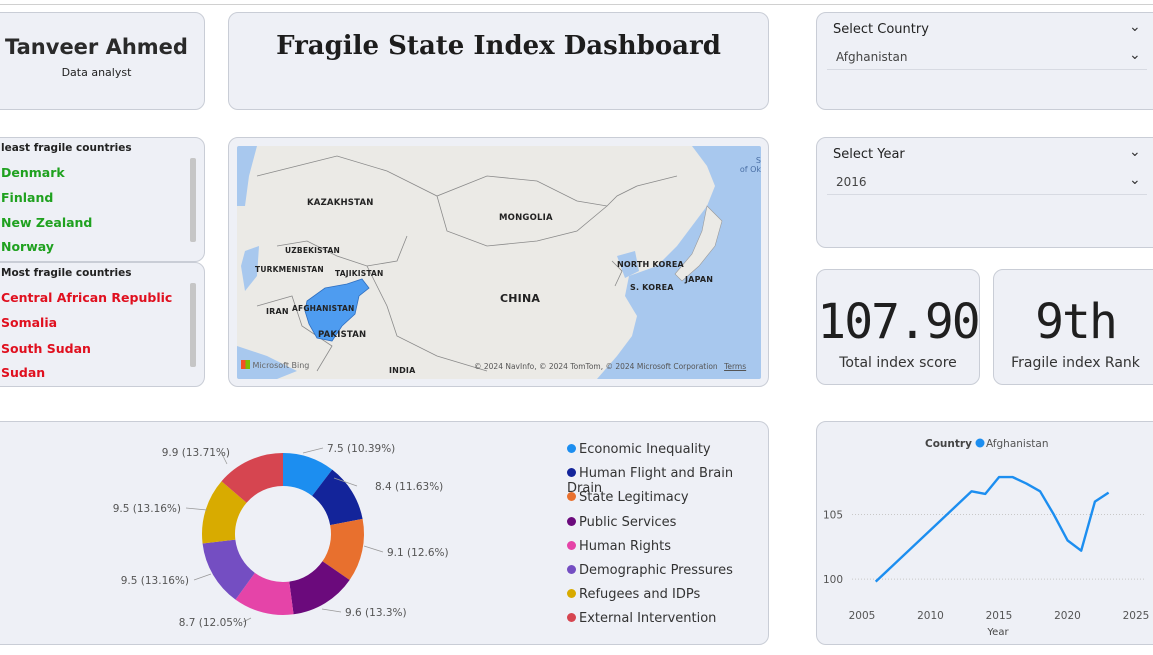  What do you see at coordinates (102, 61) in the screenshot?
I see `profile-card: Tanveer Ahmed Data analyst` at bounding box center [102, 61].